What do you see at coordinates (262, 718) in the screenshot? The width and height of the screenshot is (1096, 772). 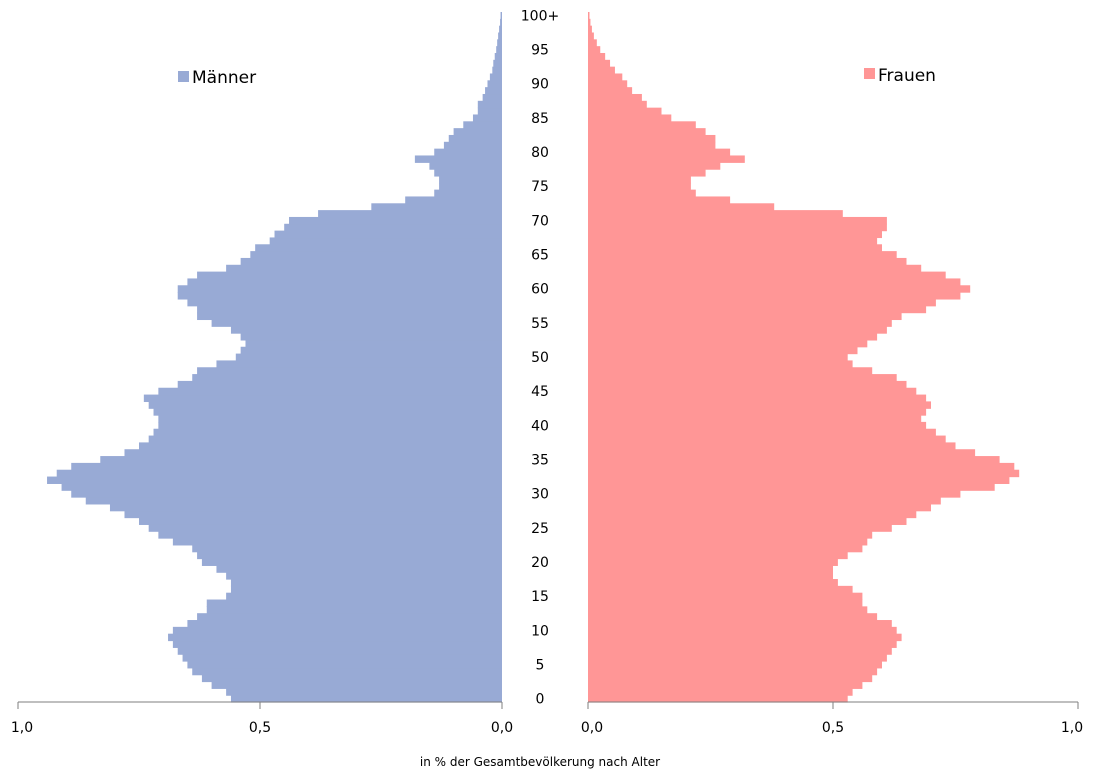 I see `left-x-axis: 1,0 0,5 0,0` at bounding box center [262, 718].